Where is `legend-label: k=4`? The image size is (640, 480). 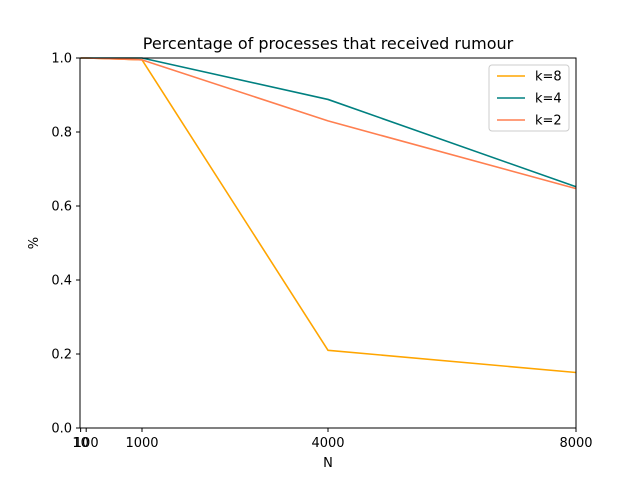
legend-label: k=4 is located at coordinates (548, 99).